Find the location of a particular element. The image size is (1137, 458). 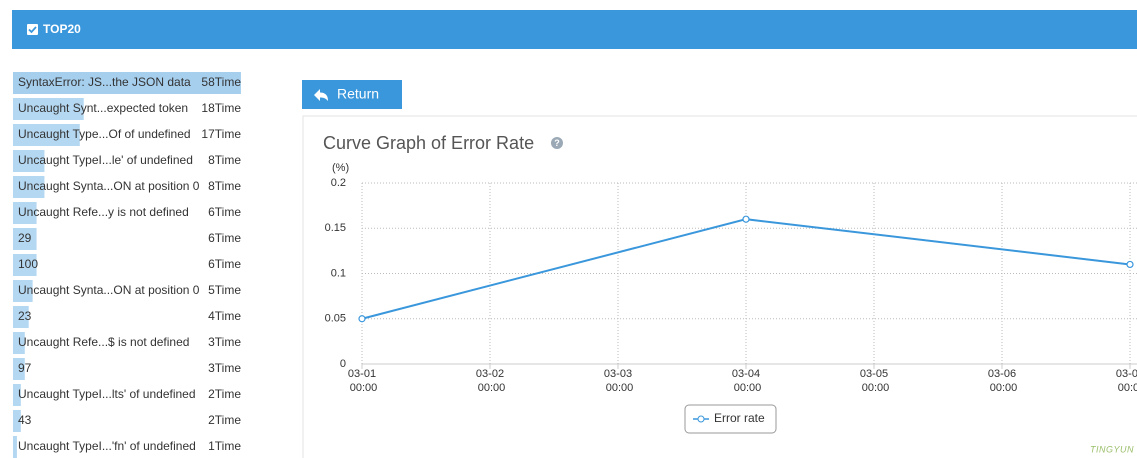

error-count: 18Time is located at coordinates (221, 108).